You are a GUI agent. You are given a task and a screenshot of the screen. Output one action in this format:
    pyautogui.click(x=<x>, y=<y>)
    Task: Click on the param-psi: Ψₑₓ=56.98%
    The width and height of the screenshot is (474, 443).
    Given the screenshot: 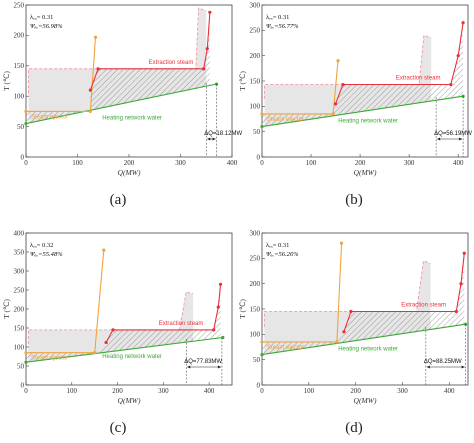 What is the action you would take?
    pyautogui.click(x=46, y=26)
    